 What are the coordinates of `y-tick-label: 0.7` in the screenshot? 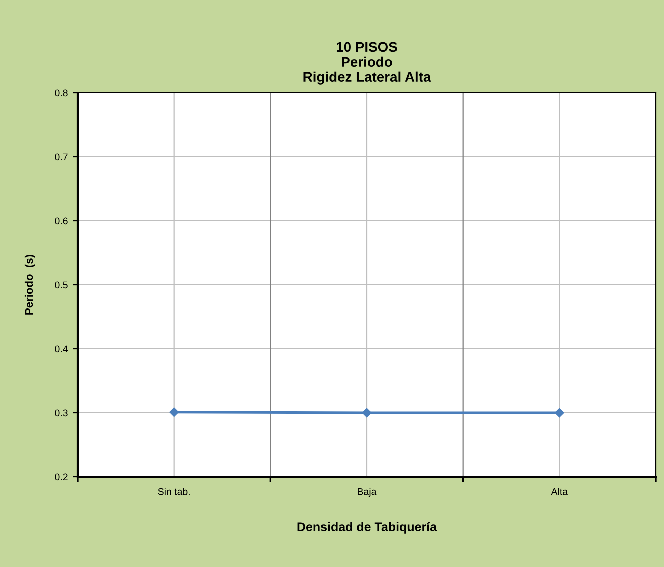 It's located at (61, 157).